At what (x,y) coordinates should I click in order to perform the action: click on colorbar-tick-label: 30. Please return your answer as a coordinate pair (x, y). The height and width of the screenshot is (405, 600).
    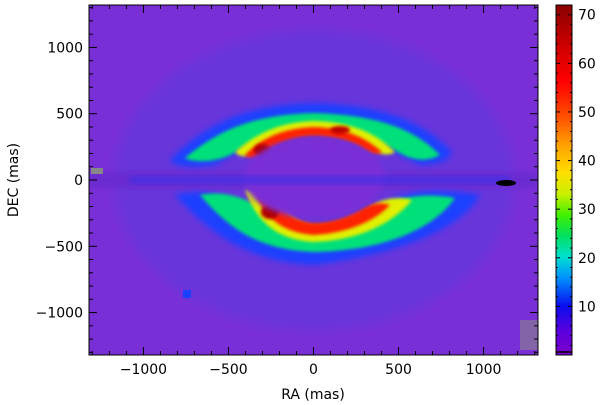
    Looking at the image, I should click on (587, 210).